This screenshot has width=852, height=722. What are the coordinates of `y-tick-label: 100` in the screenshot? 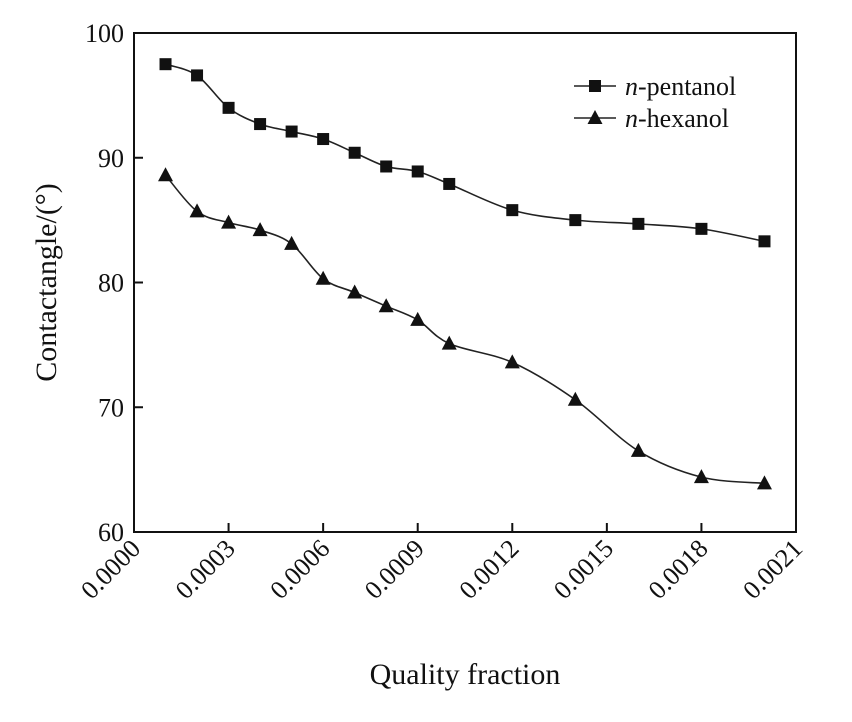 It's located at (104, 33).